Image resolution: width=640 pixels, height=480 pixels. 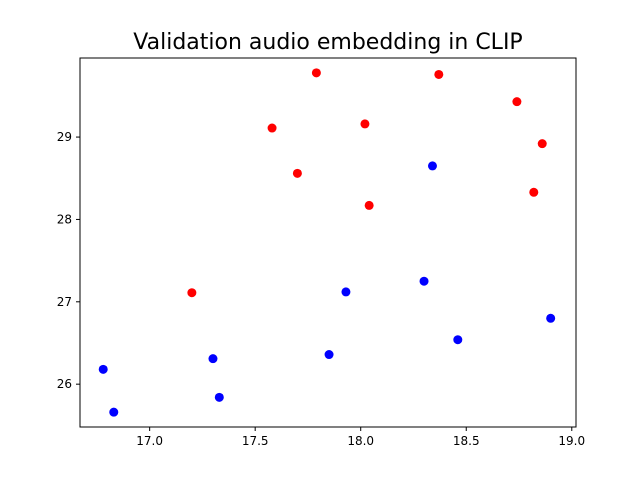 What do you see at coordinates (64, 137) in the screenshot?
I see `y-tick-label: 29` at bounding box center [64, 137].